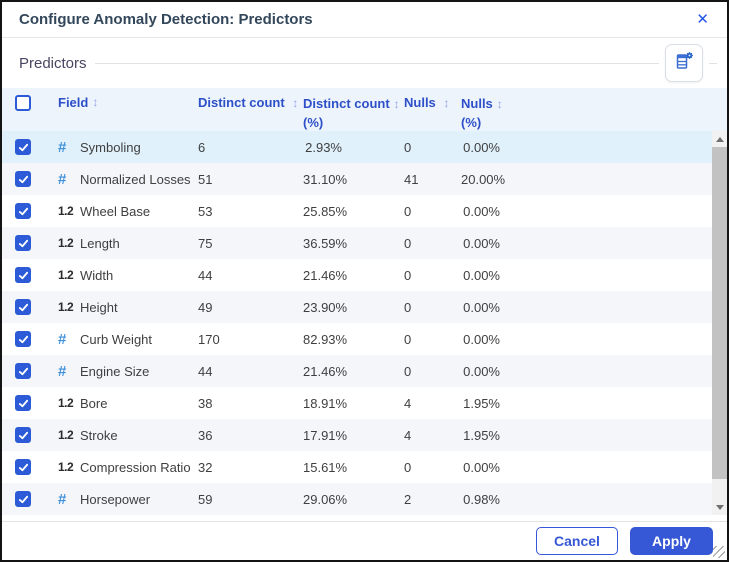  I want to click on distinct-count-value: 36, so click(205, 435).